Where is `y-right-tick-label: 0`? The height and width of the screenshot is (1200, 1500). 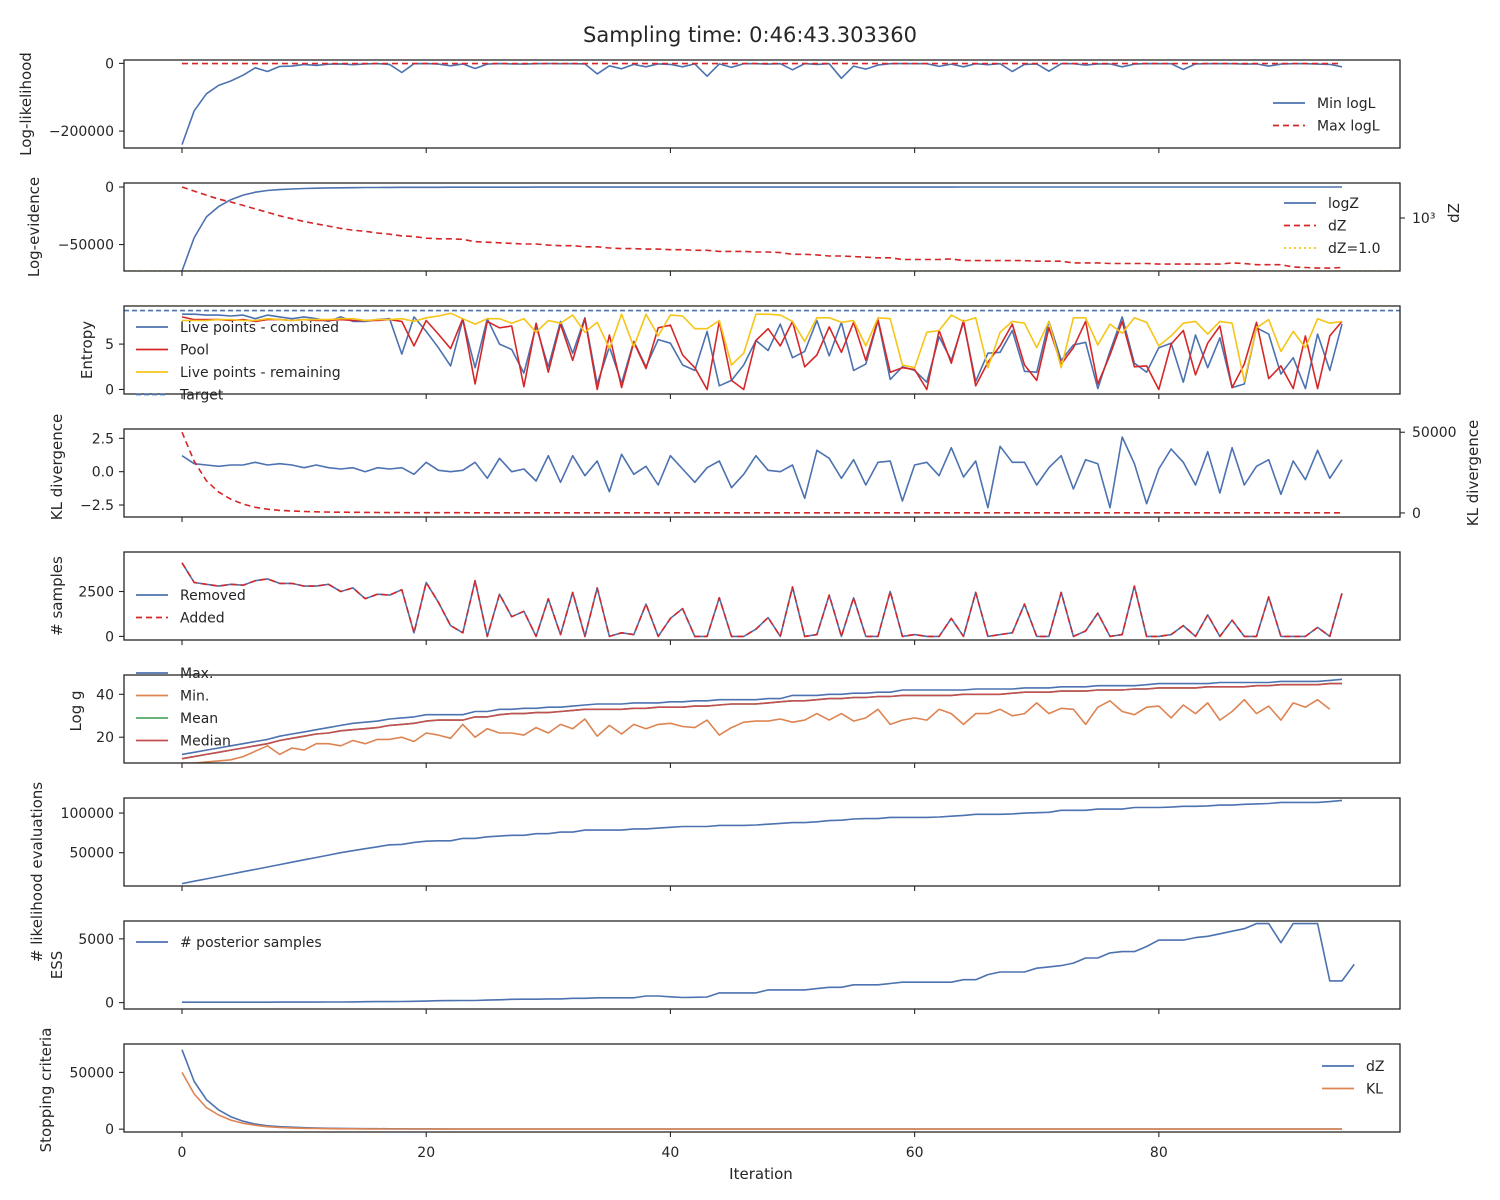
y-right-tick-label: 0 is located at coordinates (1416, 514).